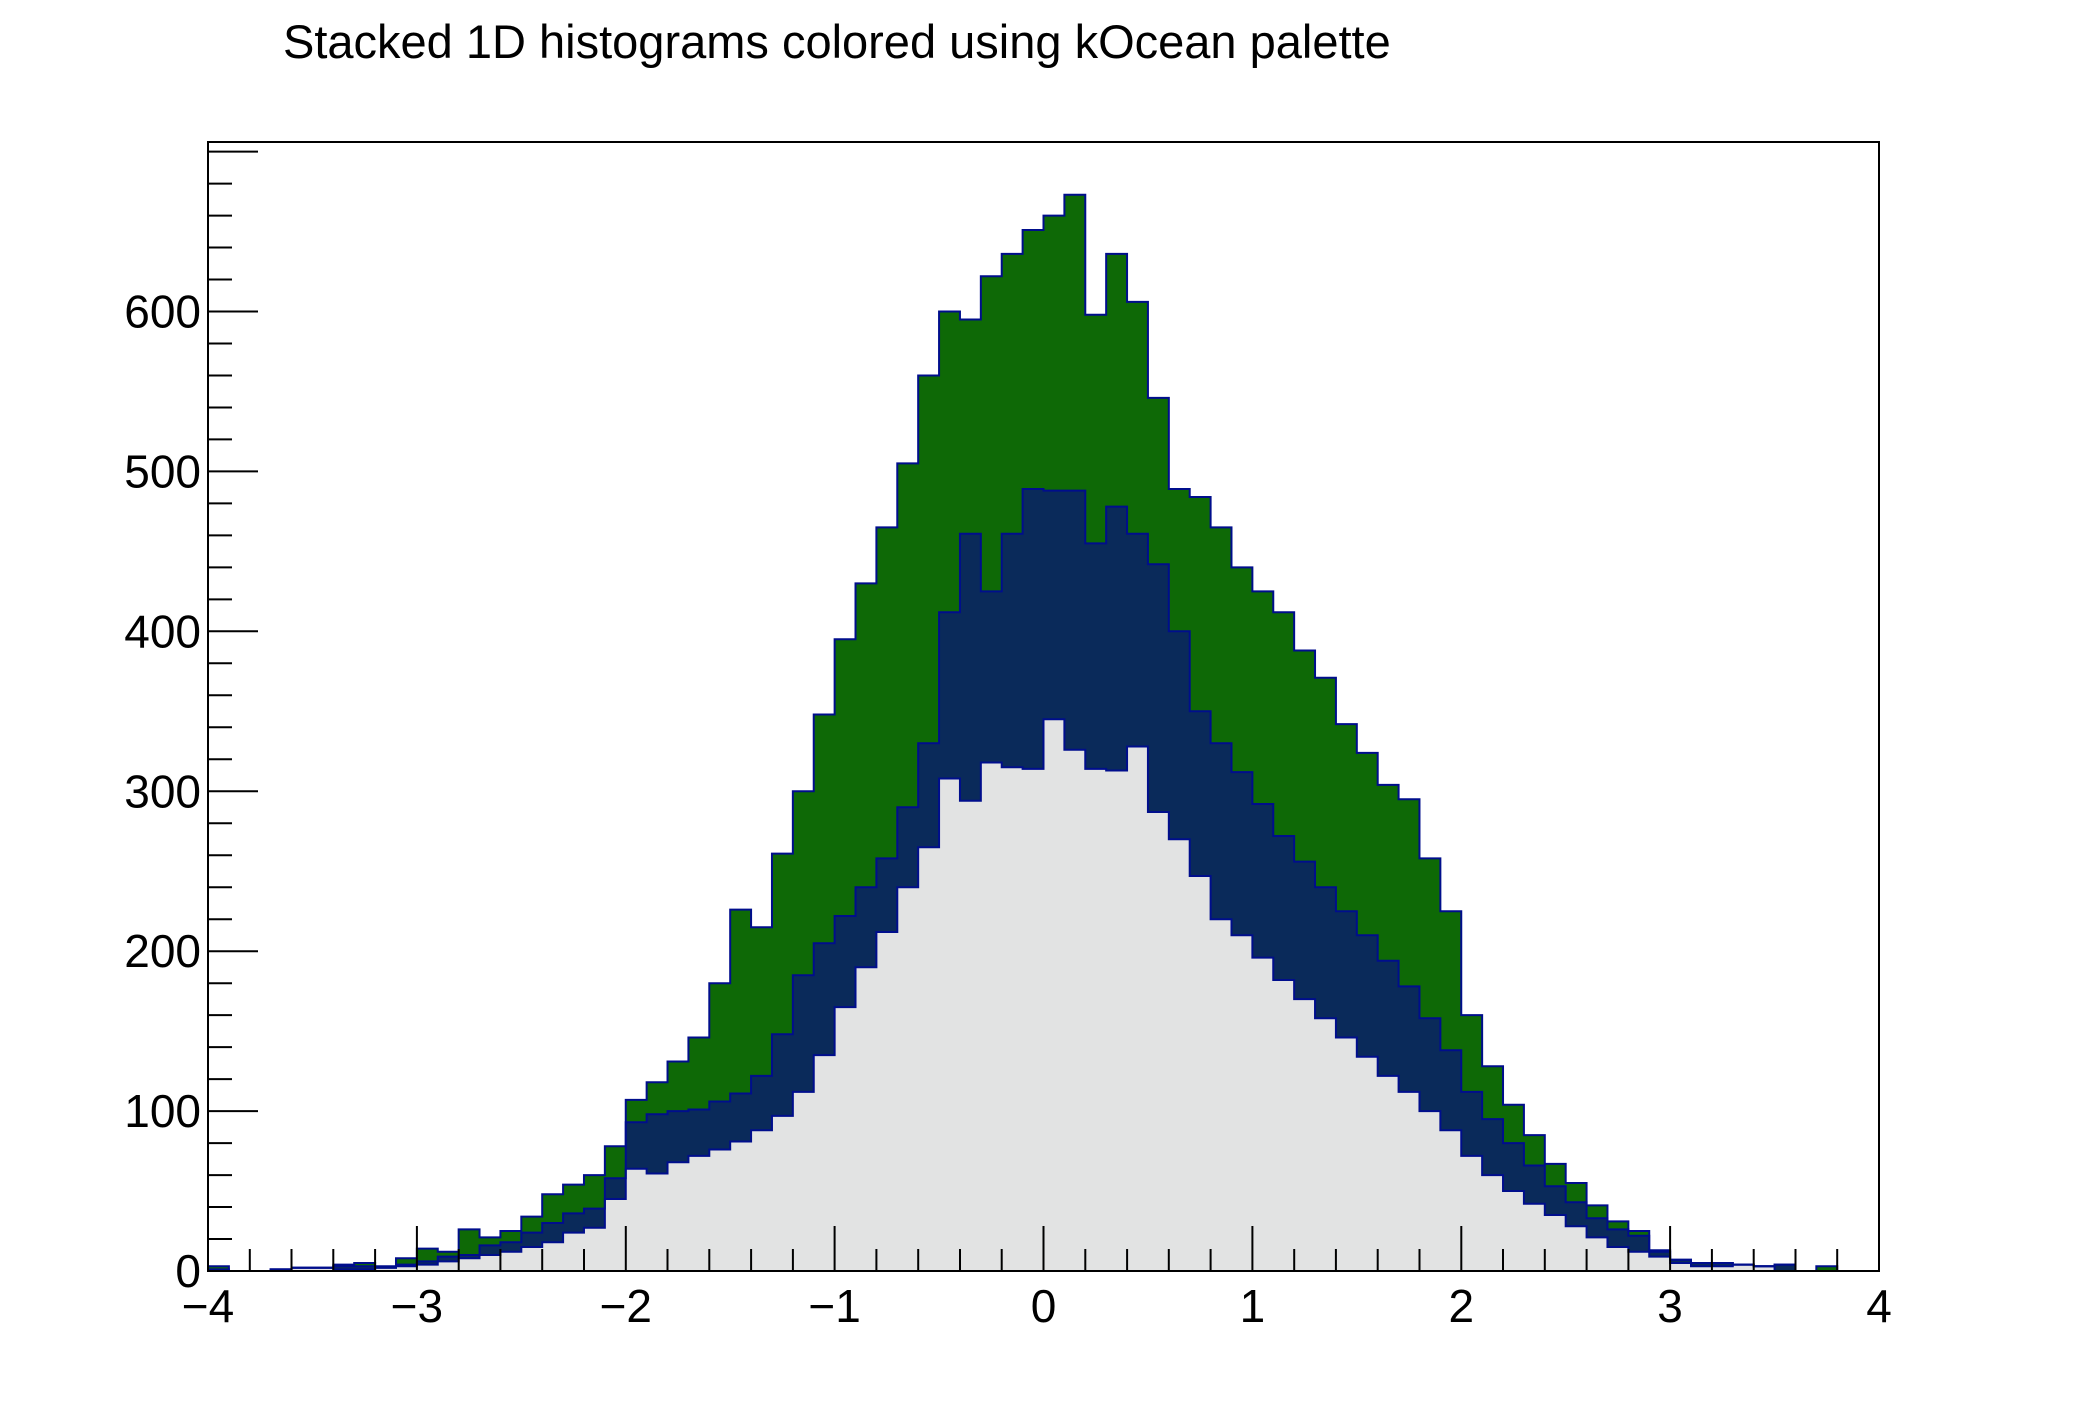  I want to click on svg-text: −4, so click(208, 1306).